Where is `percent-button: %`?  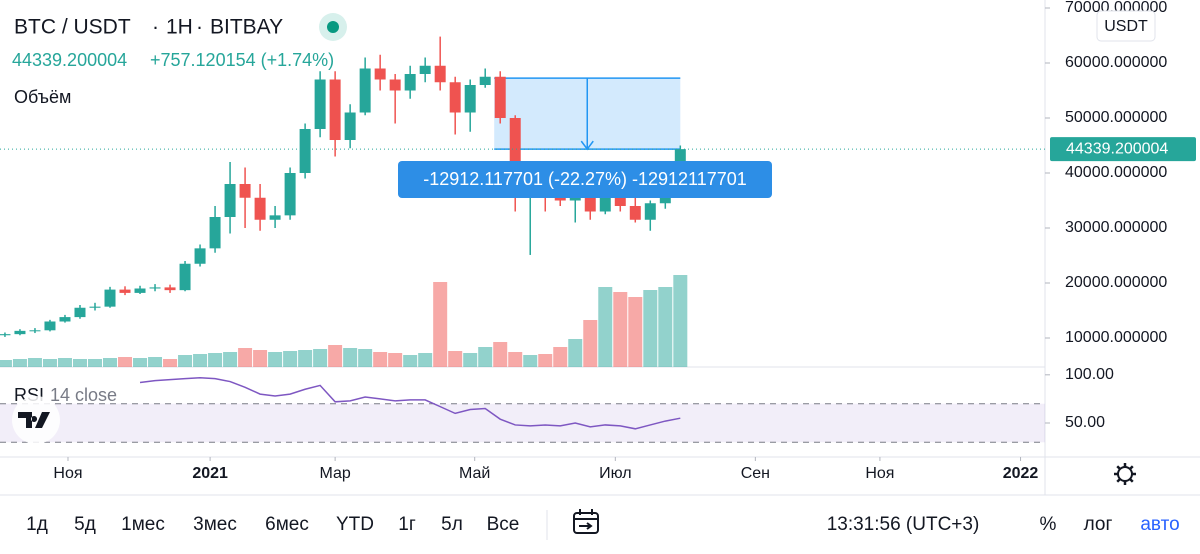 percent-button: % is located at coordinates (1048, 524).